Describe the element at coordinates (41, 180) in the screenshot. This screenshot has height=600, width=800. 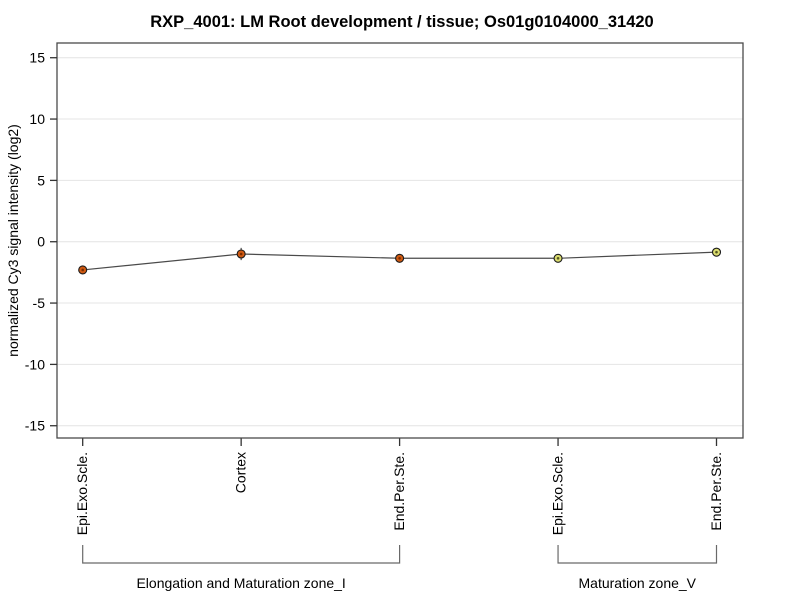
I see `y-tick-label: 5` at that location.